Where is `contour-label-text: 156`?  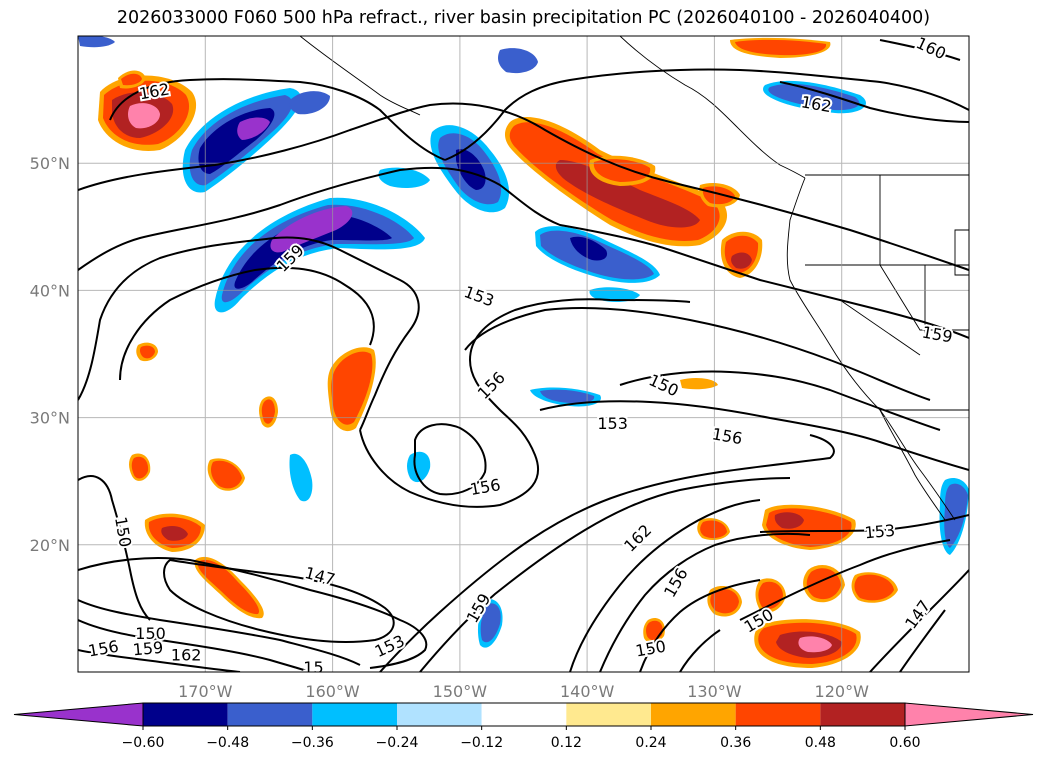
contour-label-text: 156 is located at coordinates (727, 436).